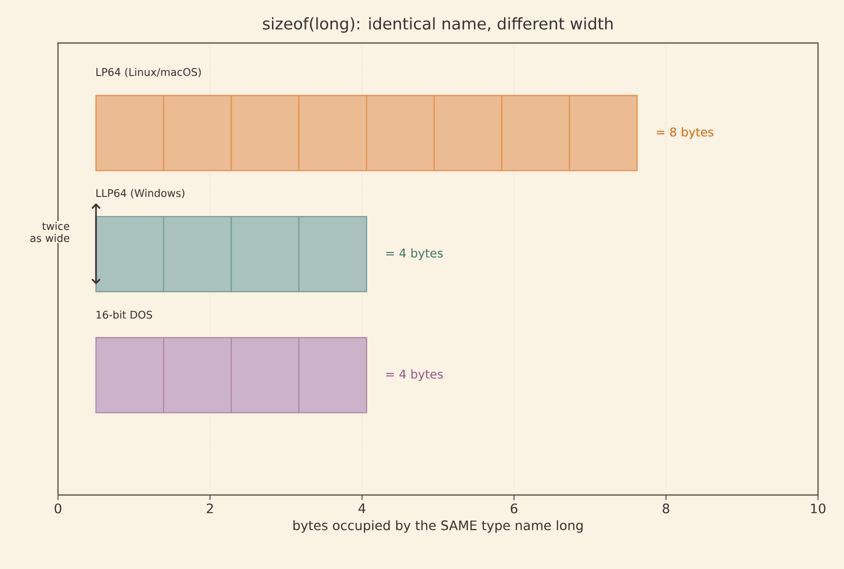 This screenshot has height=569, width=844. What do you see at coordinates (438, 526) in the screenshot?
I see `x-axis-title: bytes occupied by the SAME type name long` at bounding box center [438, 526].